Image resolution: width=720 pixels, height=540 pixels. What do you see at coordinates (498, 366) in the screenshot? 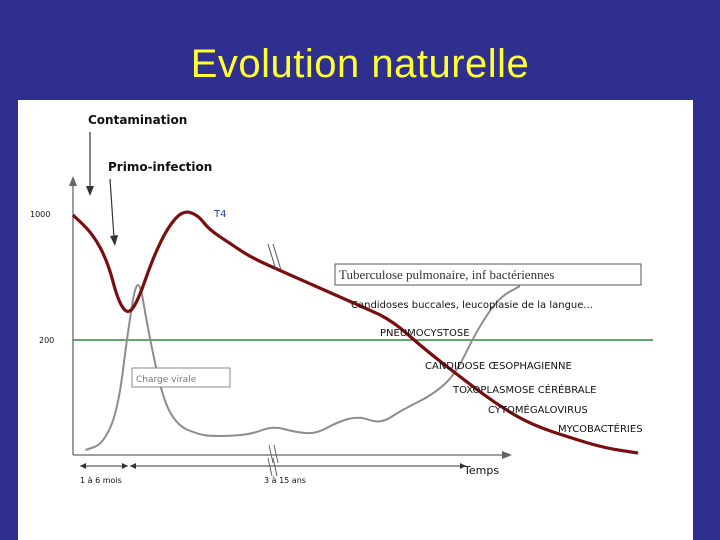
I see `annotation-candidose-oesophagienne: CANDIDOSE ŒSOPHAGIENNE` at bounding box center [498, 366].